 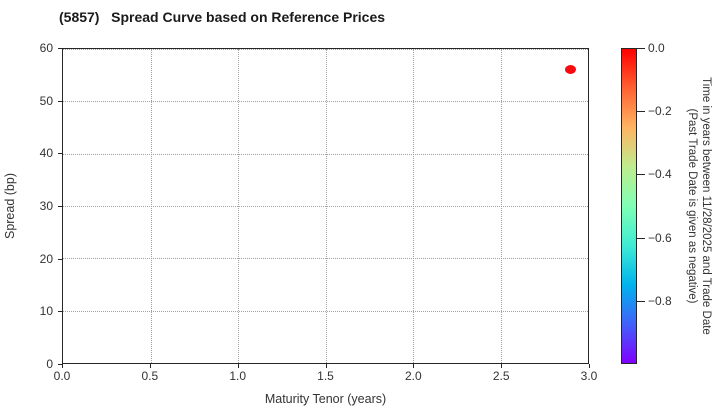 I want to click on colorbar-tick-label: −0.2, so click(x=660, y=111).